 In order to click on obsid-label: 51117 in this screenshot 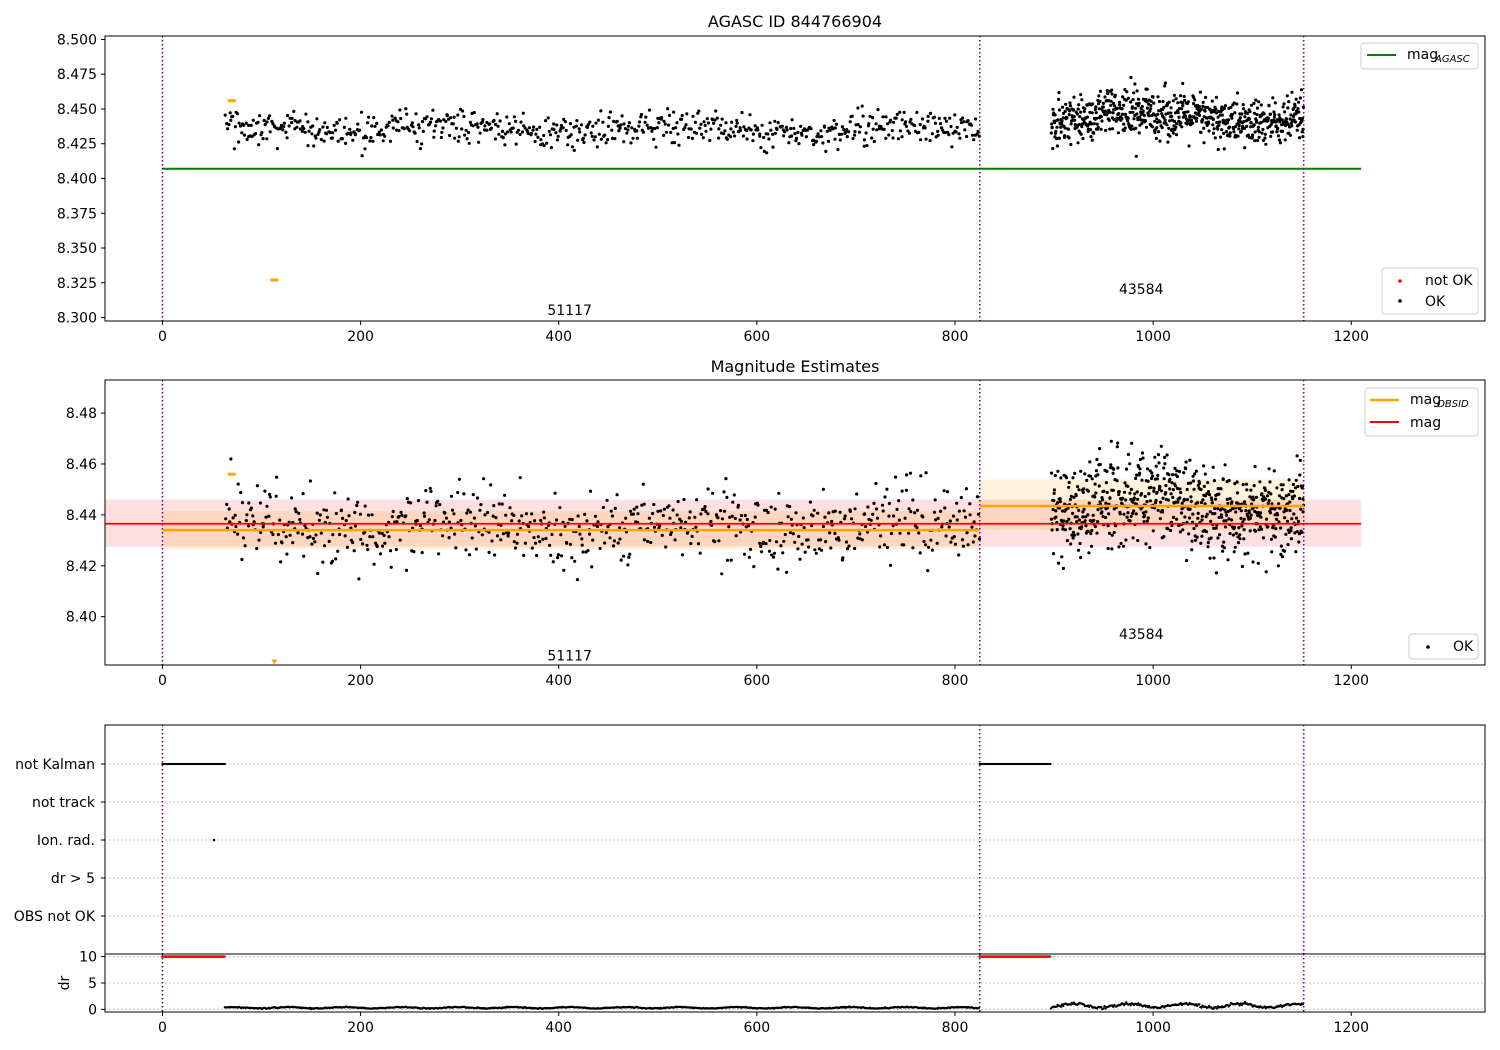, I will do `click(569, 656)`.